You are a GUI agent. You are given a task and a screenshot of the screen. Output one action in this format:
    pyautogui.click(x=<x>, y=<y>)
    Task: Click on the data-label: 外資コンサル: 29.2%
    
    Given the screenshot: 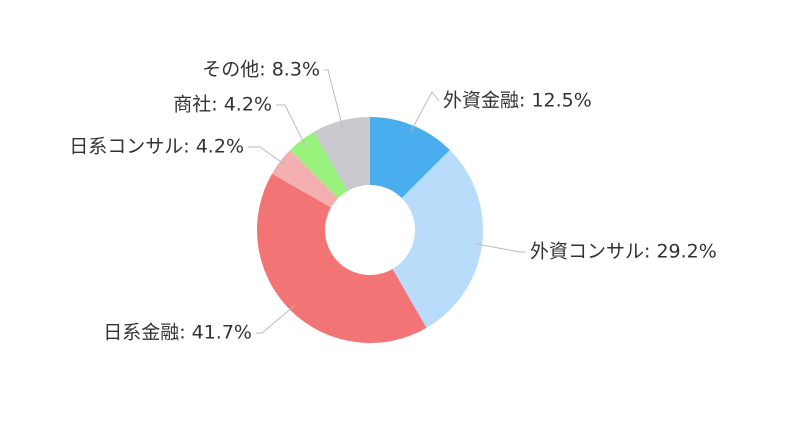 What is the action you would take?
    pyautogui.click(x=623, y=252)
    